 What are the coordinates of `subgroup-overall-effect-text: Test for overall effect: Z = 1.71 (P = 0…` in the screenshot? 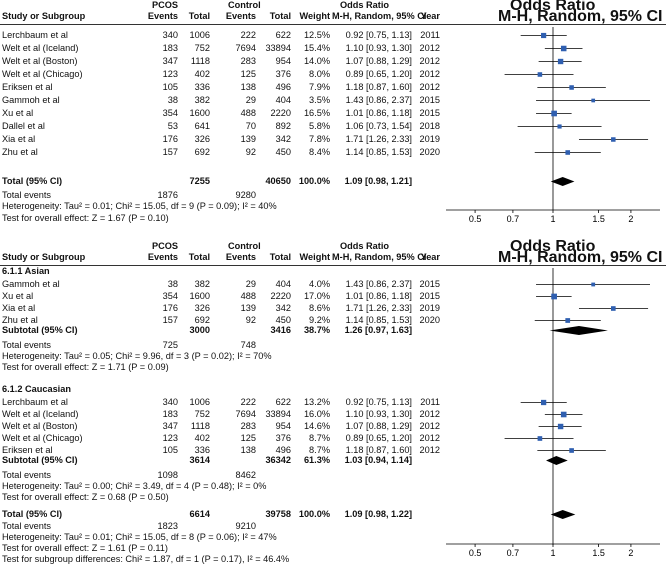 It's located at (85, 367).